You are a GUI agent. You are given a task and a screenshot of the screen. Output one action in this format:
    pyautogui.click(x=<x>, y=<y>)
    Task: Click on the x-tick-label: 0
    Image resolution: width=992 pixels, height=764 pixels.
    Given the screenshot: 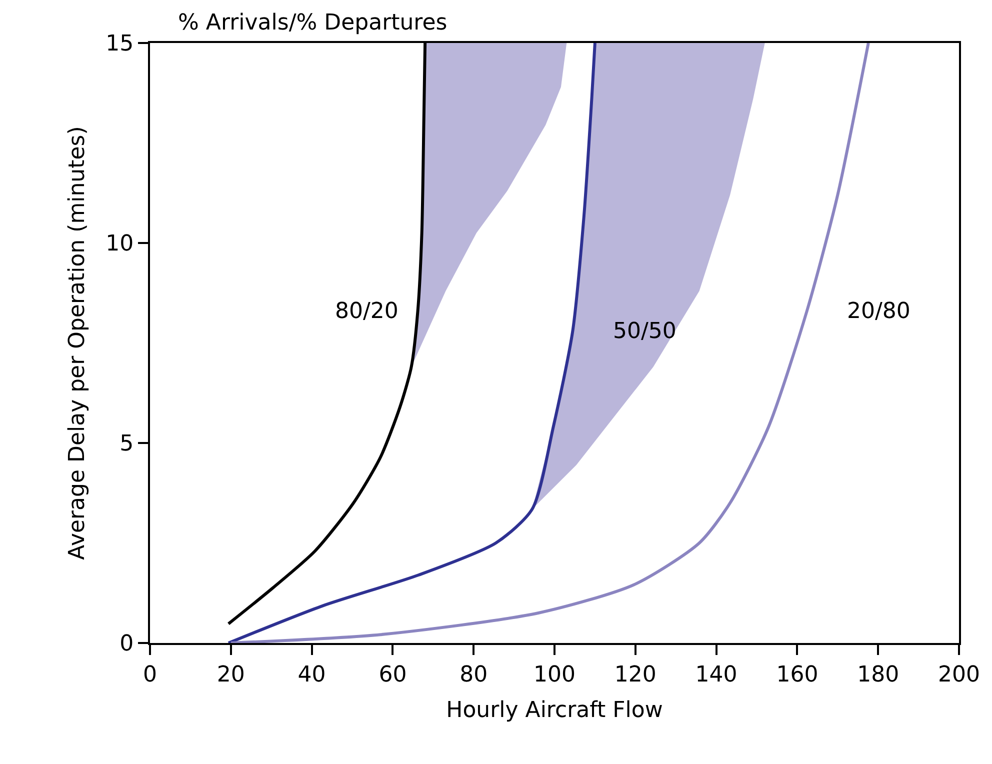 What is the action you would take?
    pyautogui.click(x=150, y=675)
    